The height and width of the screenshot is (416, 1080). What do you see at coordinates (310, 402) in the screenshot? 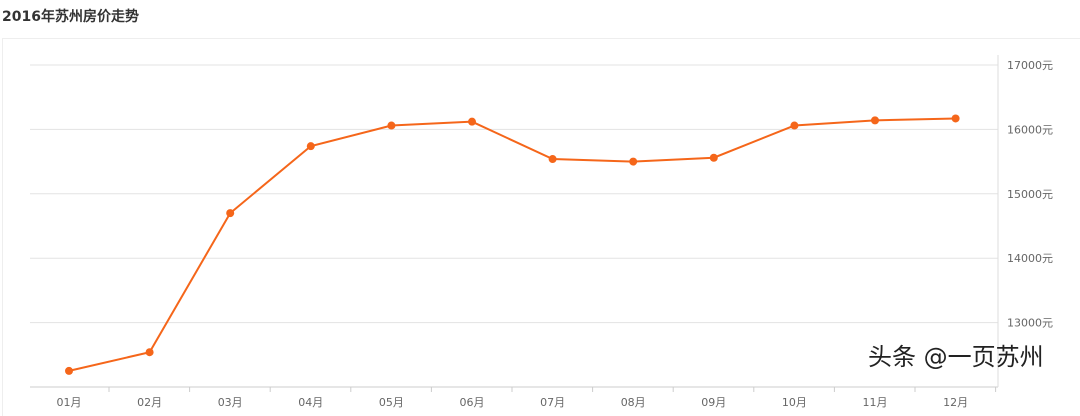
I see `x-tick-label: 04月` at bounding box center [310, 402].